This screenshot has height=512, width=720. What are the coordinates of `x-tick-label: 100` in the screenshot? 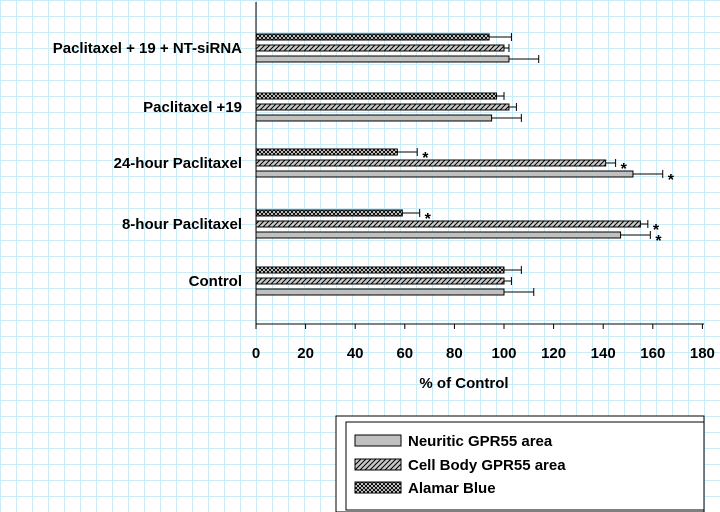 It's located at (503, 353).